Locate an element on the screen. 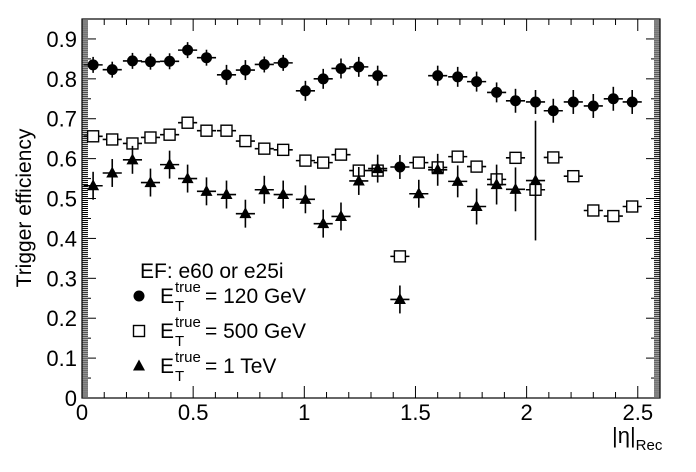 The width and height of the screenshot is (696, 472). legend-label-rest: = 500 GeV is located at coordinates (255, 331).